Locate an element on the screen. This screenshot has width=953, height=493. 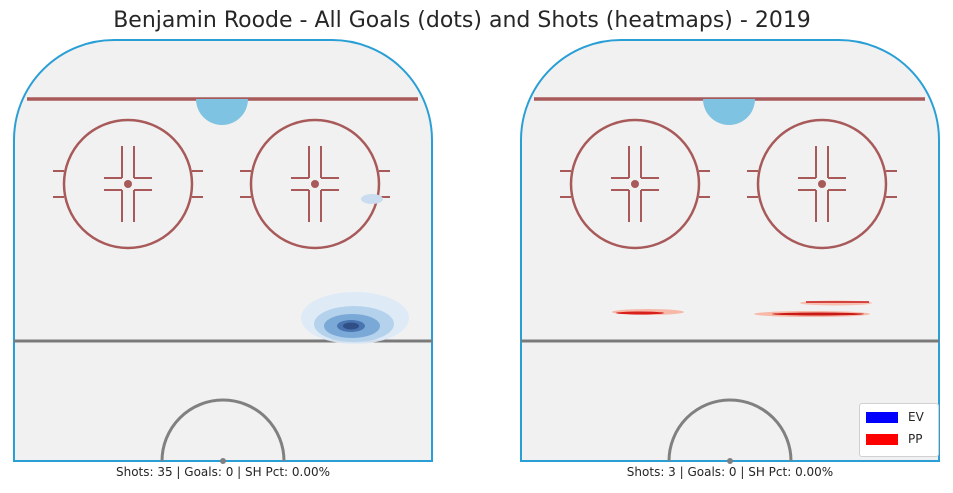
legend-item-pp: PP is located at coordinates (894, 439).